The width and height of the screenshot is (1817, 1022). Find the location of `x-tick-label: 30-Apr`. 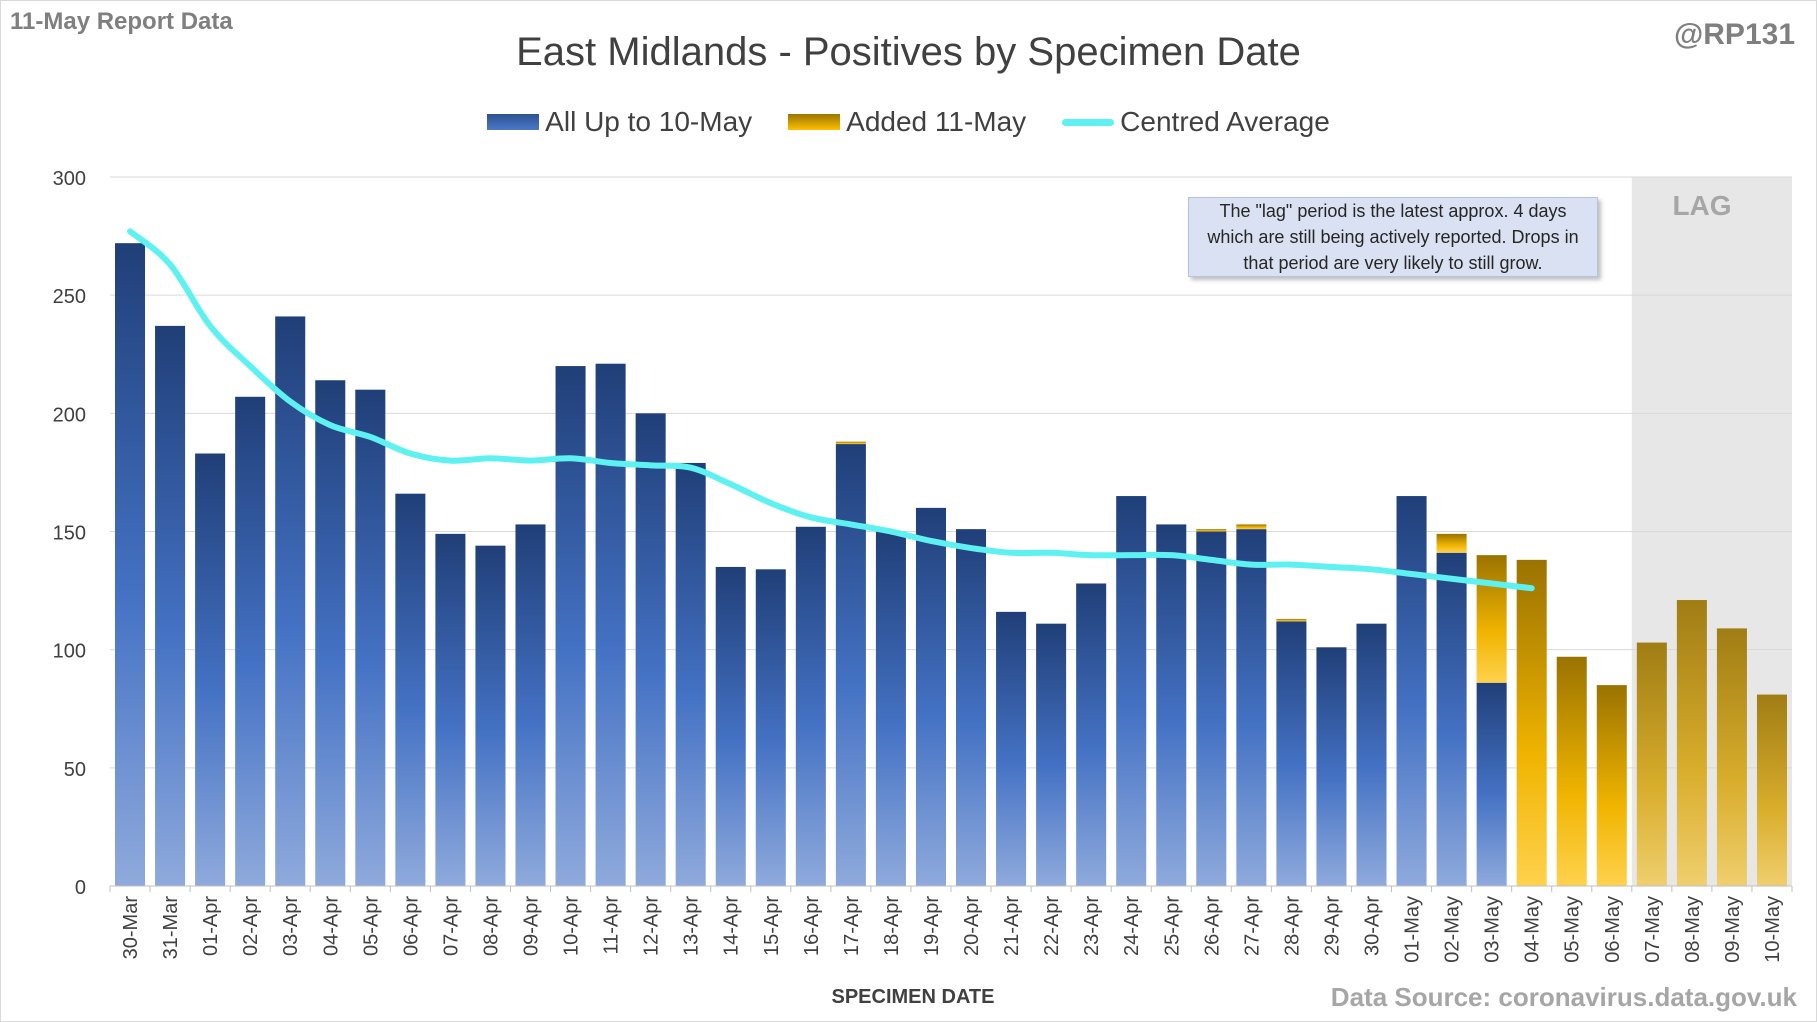

x-tick-label: 30-Apr is located at coordinates (1373, 926).